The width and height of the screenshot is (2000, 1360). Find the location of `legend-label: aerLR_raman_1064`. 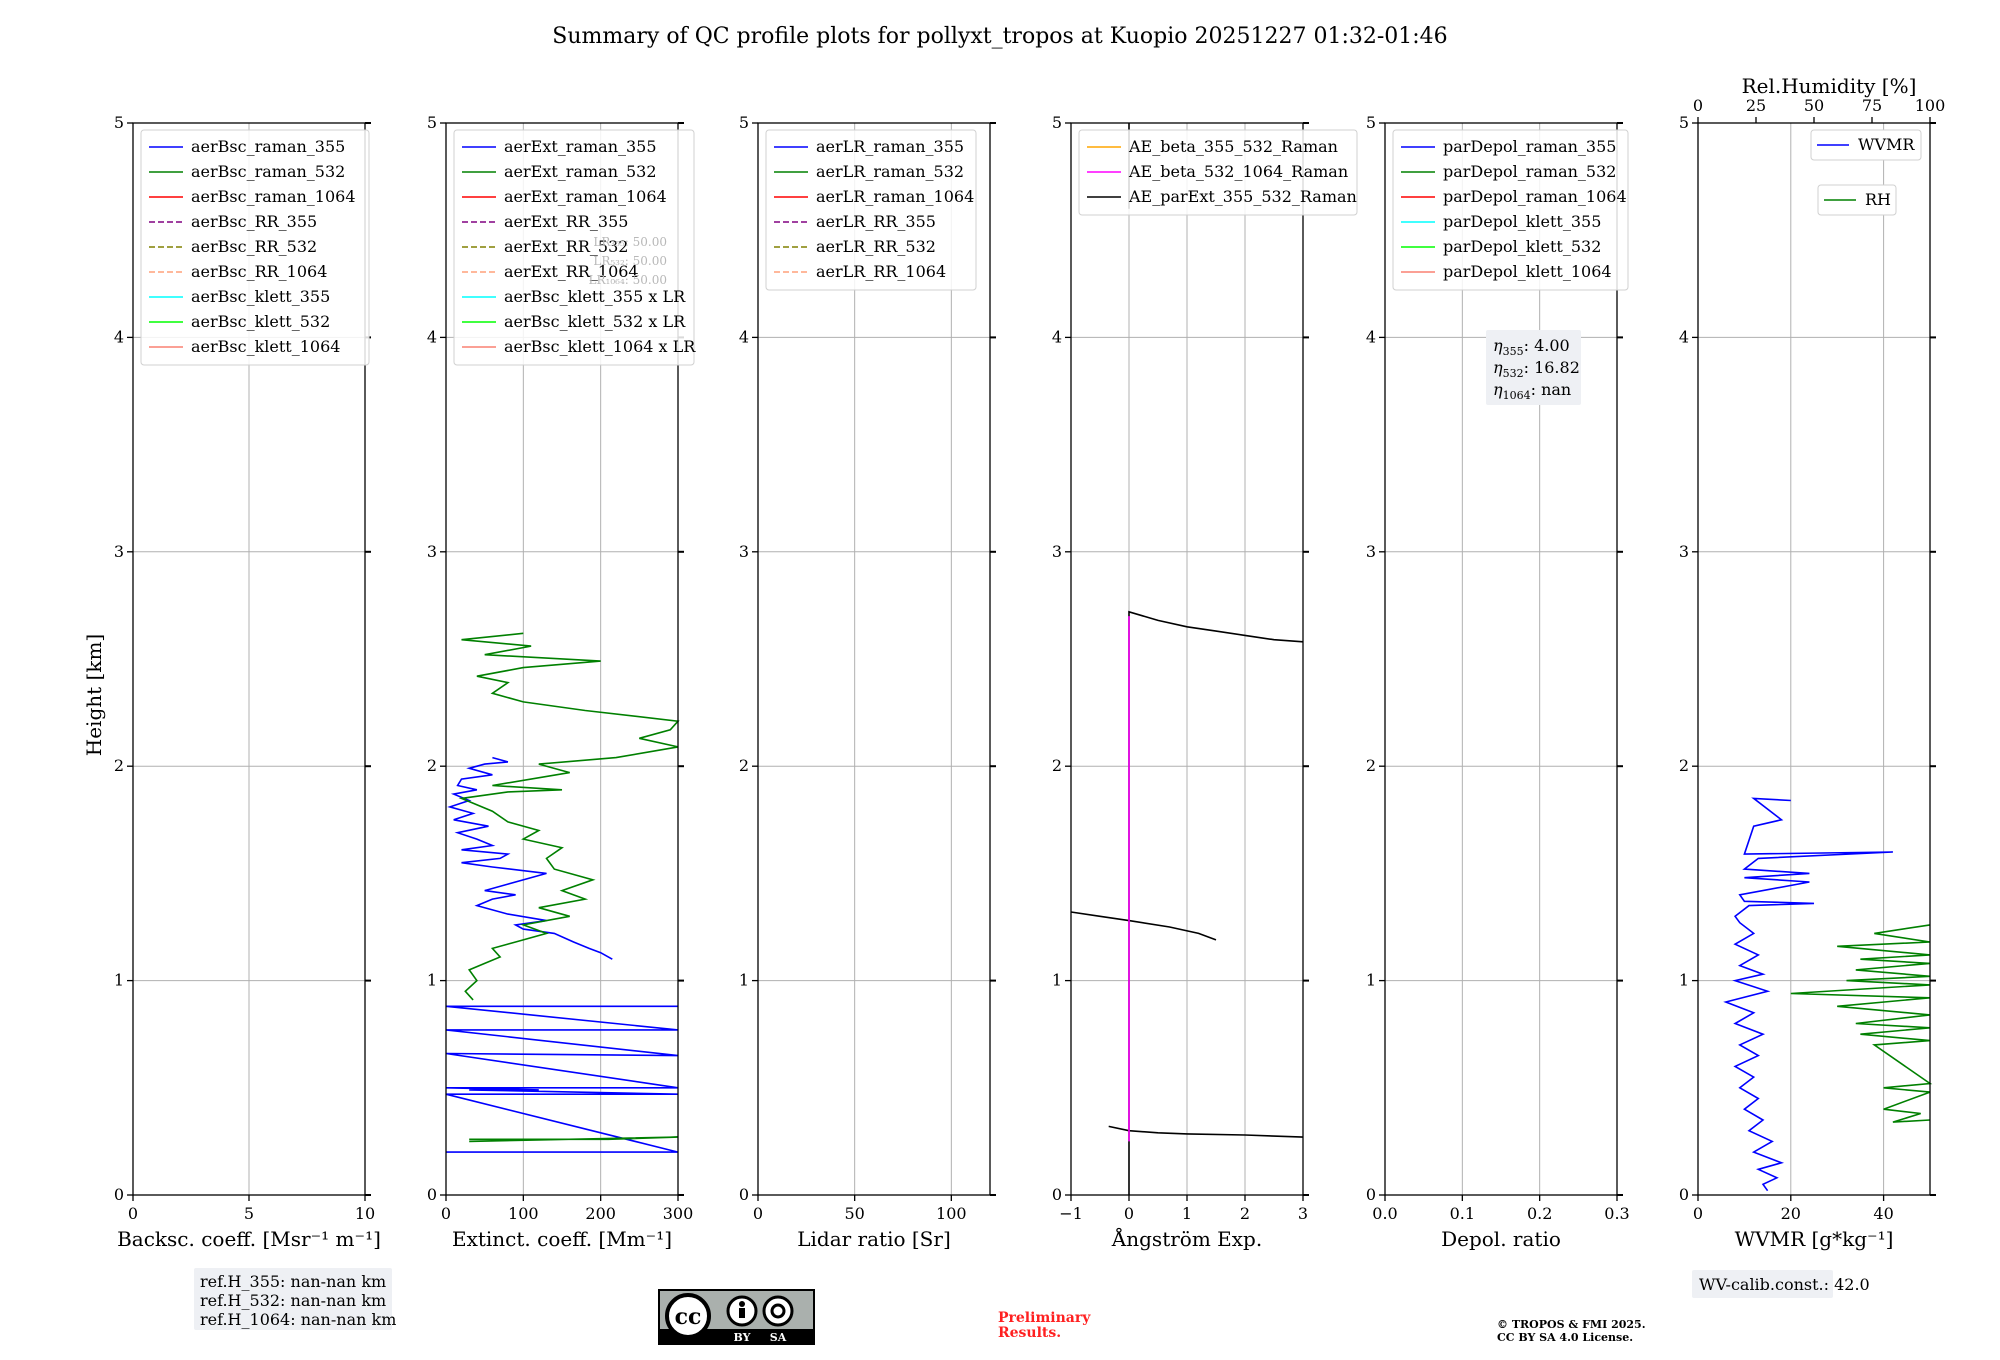

legend-label: aerLR_raman_1064 is located at coordinates (895, 196).